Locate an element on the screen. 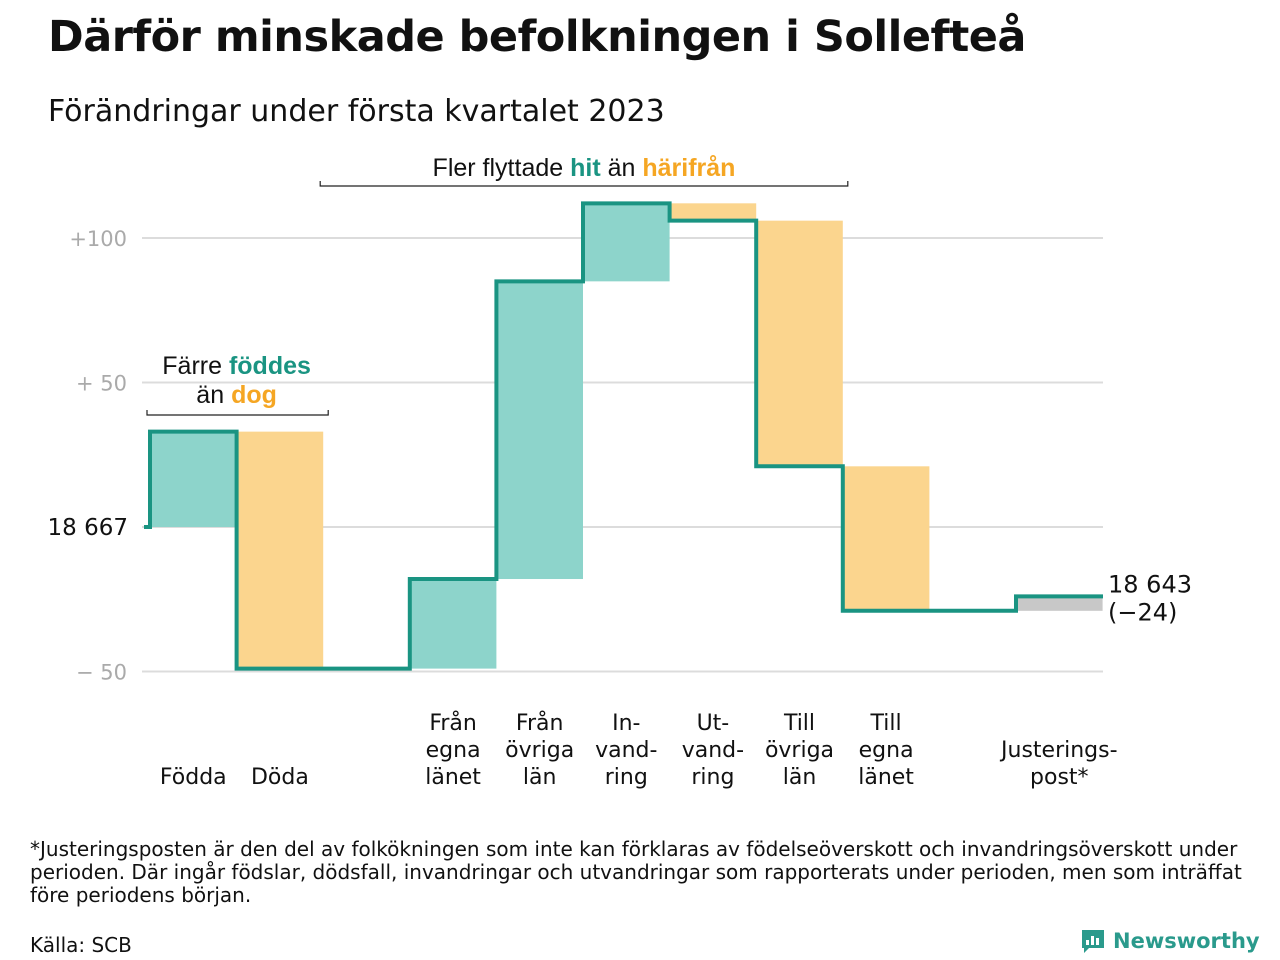  annotation-births-bracket is located at coordinates (237, 413).